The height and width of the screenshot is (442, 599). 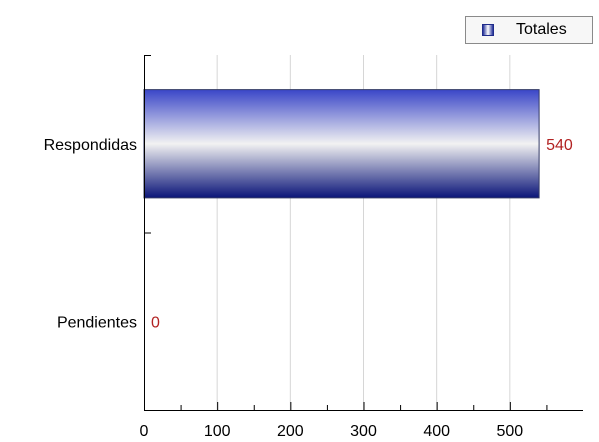 I want to click on category-label: Pendientes, so click(x=97, y=322).